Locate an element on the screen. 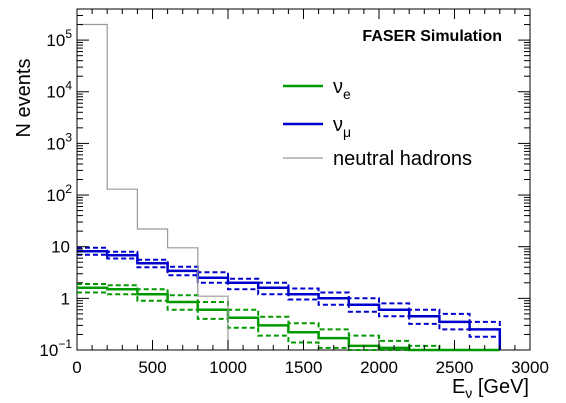  chart-annotation: FASER Simulation is located at coordinates (432, 36).